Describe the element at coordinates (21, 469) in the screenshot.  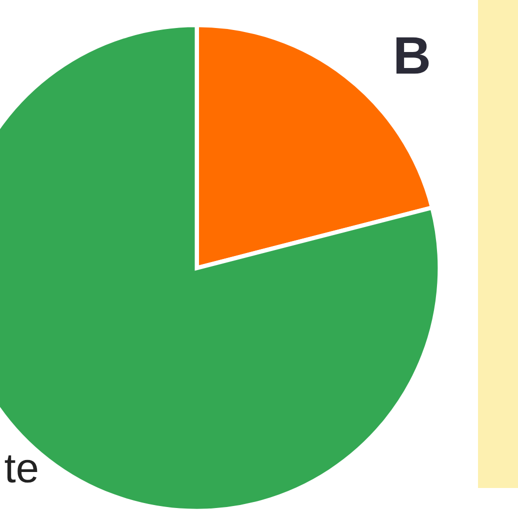
I see `slice-label: te` at that location.